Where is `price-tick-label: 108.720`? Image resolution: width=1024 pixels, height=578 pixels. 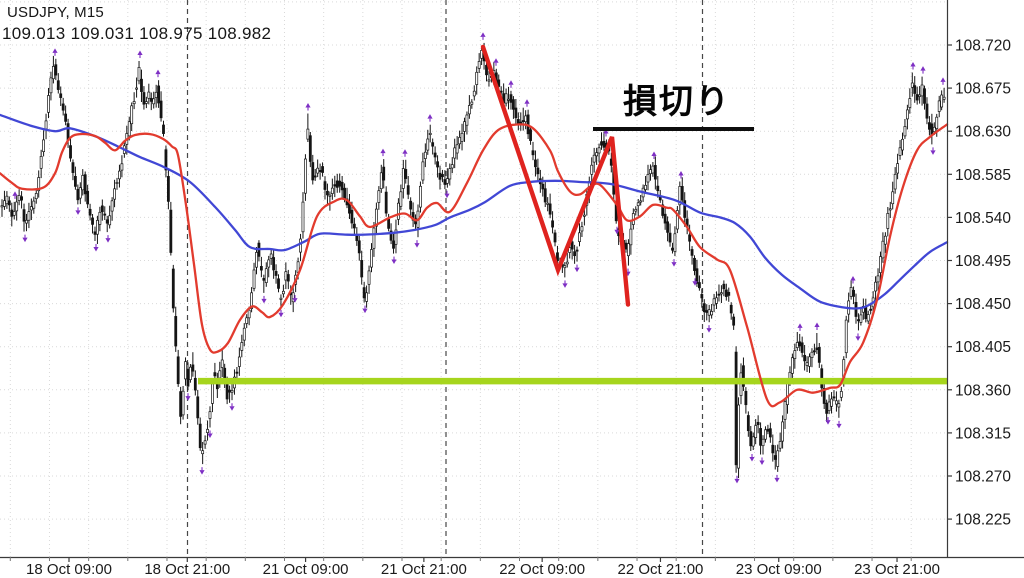 price-tick-label: 108.720 is located at coordinates (983, 46).